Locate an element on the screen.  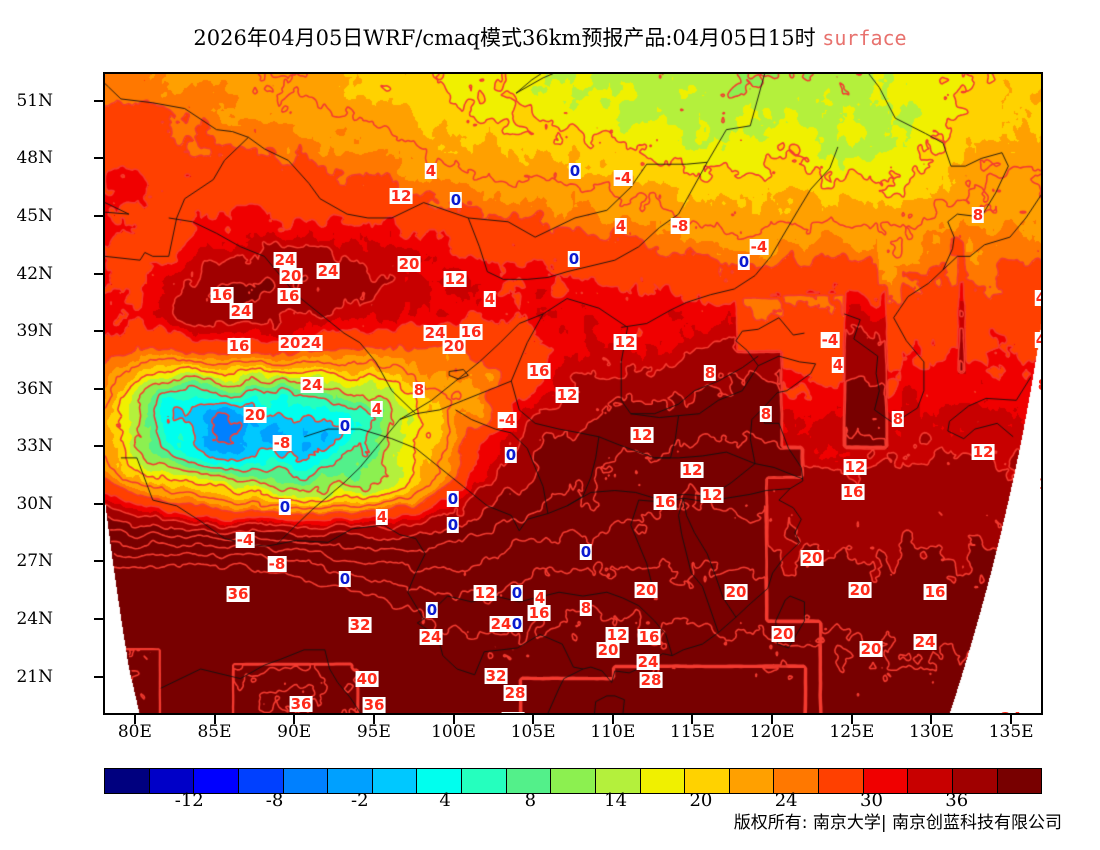
latitude-tick-label: 21N is located at coordinates (34, 676).